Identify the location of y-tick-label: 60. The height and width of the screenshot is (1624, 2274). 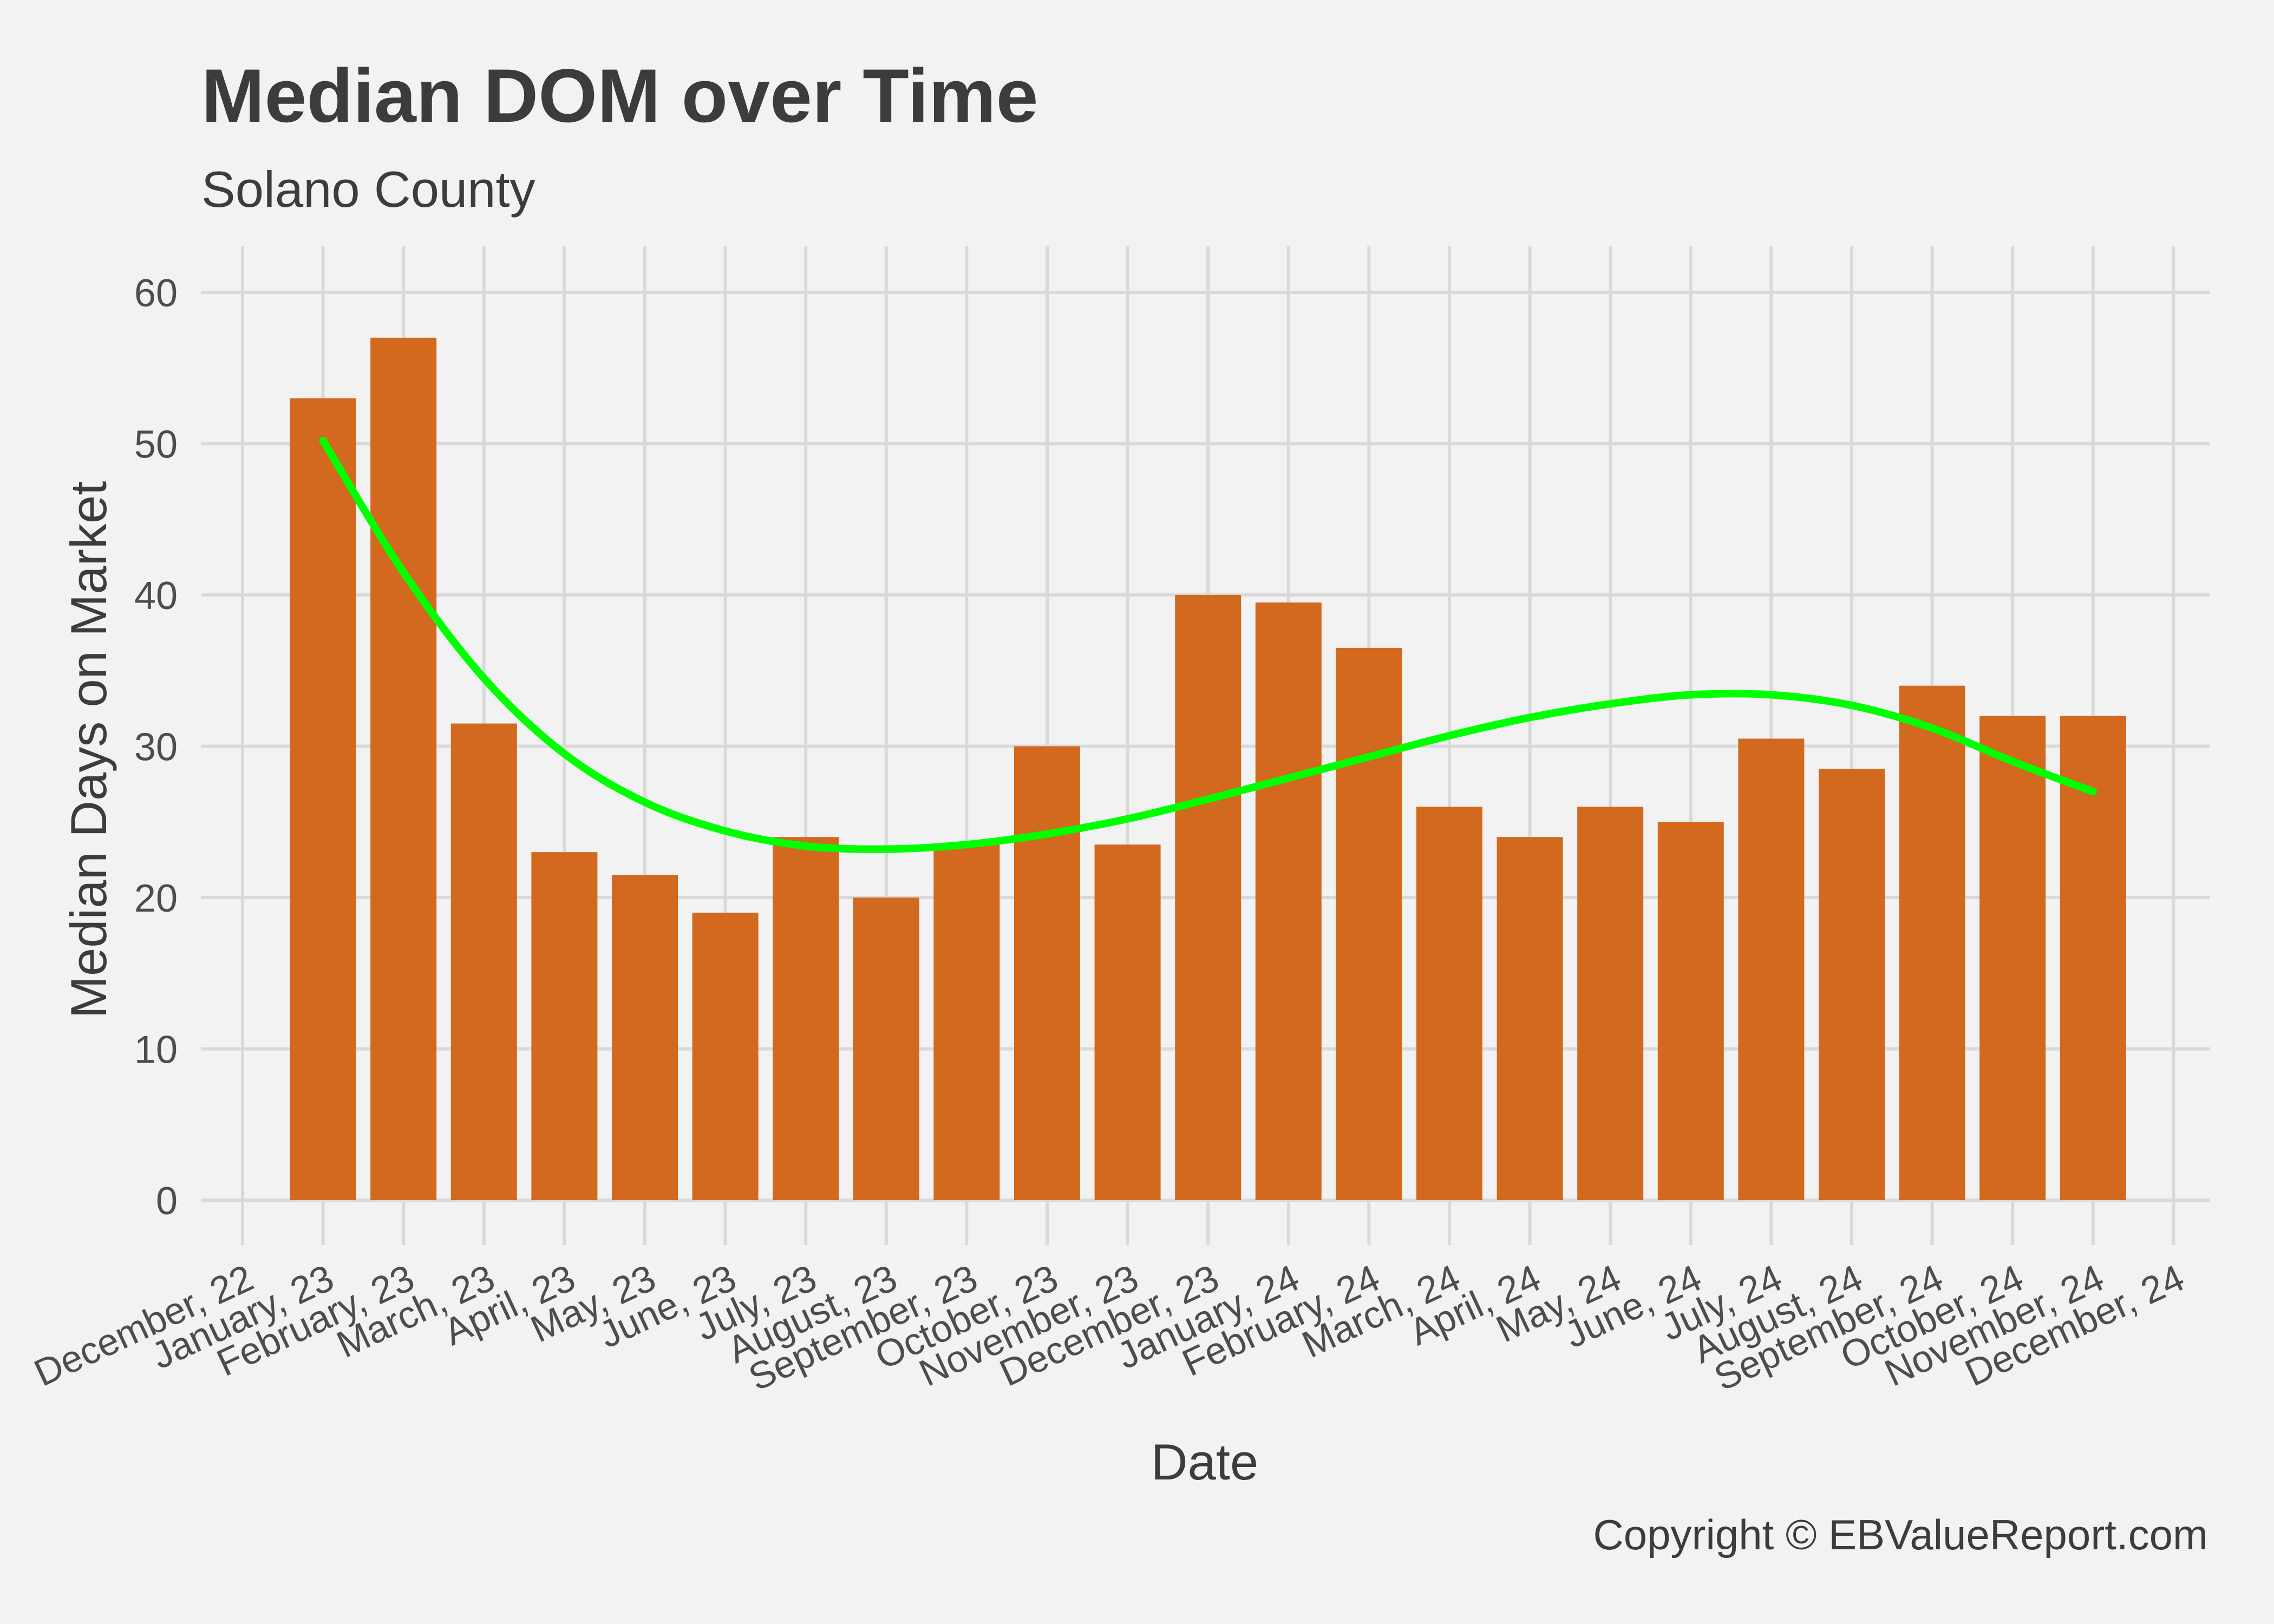
(156, 294).